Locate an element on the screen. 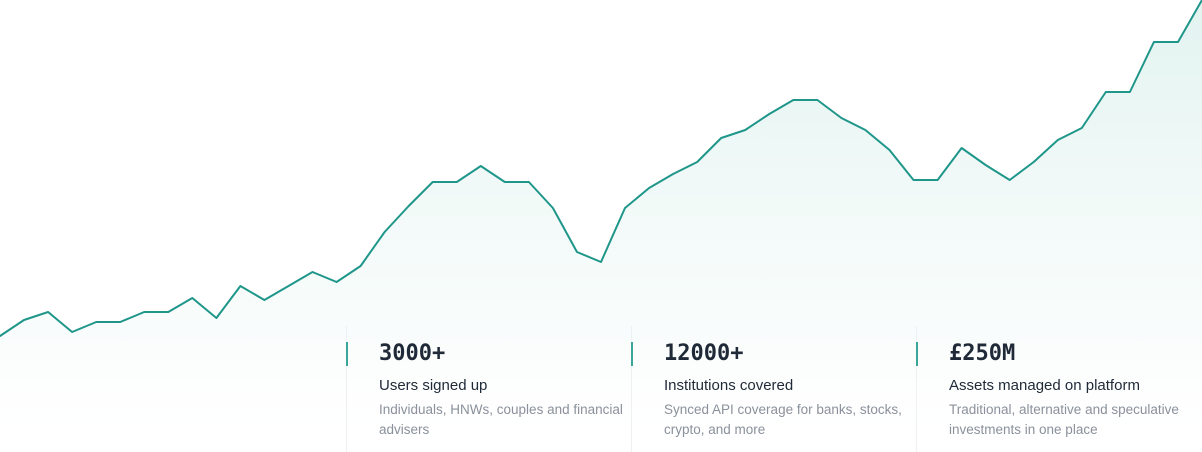 This screenshot has height=452, width=1202. stat-value: 3000+ is located at coordinates (412, 353).